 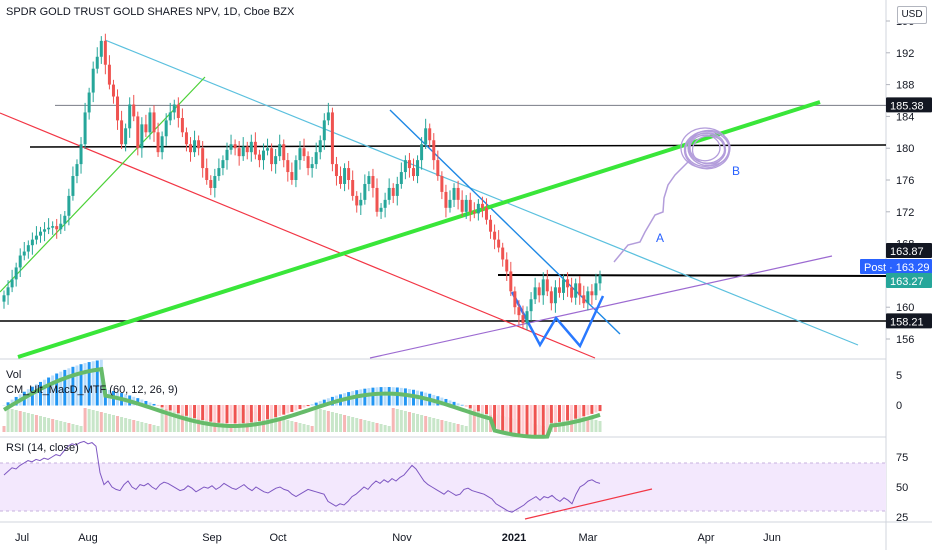 What do you see at coordinates (705, 148) in the screenshot?
I see `target-scribble` at bounding box center [705, 148].